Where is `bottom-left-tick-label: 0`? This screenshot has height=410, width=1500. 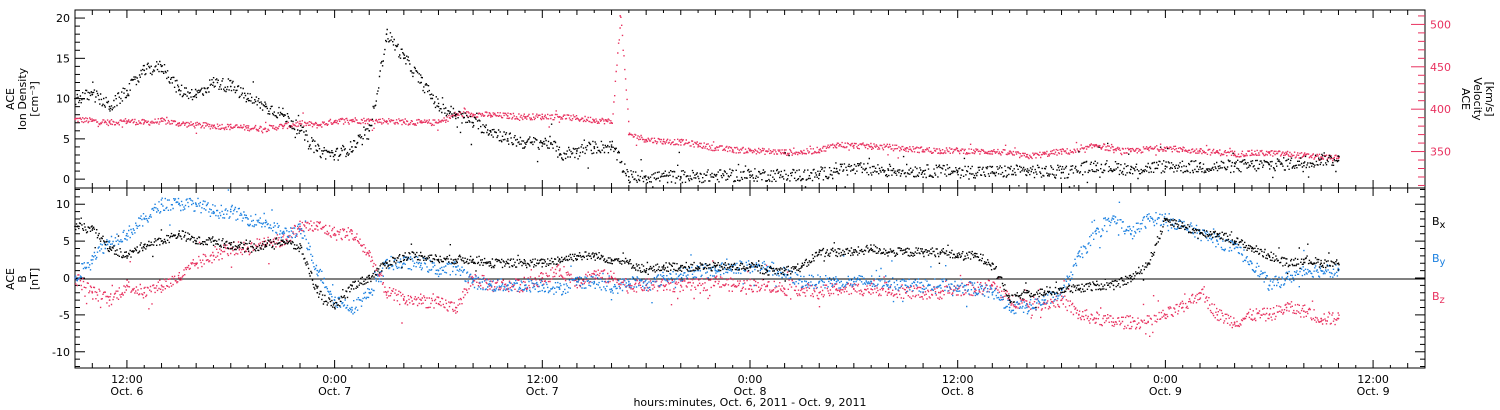
bottom-left-tick-label: 0 is located at coordinates (66, 278).